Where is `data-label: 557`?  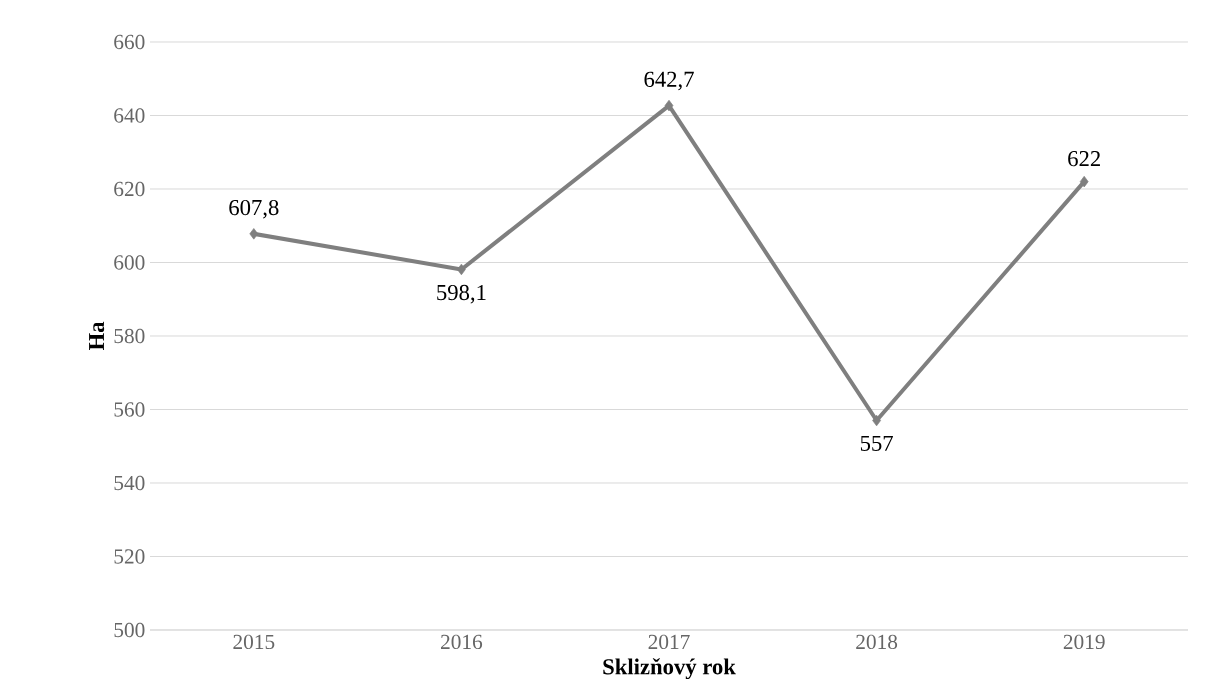 data-label: 557 is located at coordinates (876, 443).